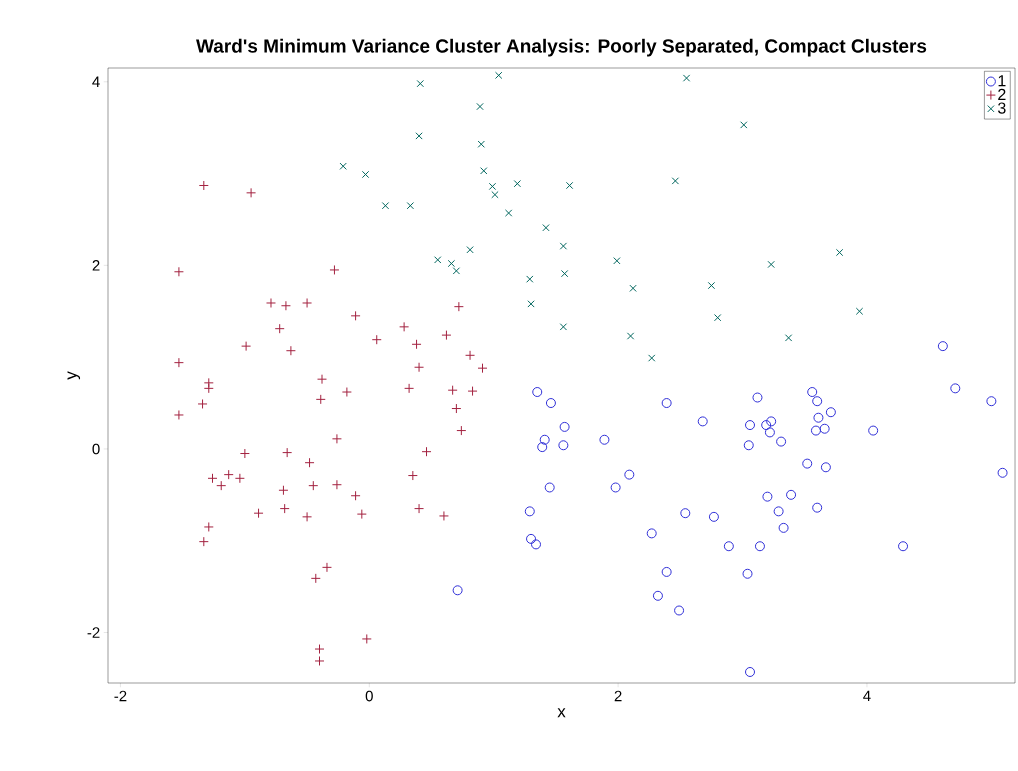  What do you see at coordinates (93, 632) in the screenshot?
I see `y-tick-label: -2` at bounding box center [93, 632].